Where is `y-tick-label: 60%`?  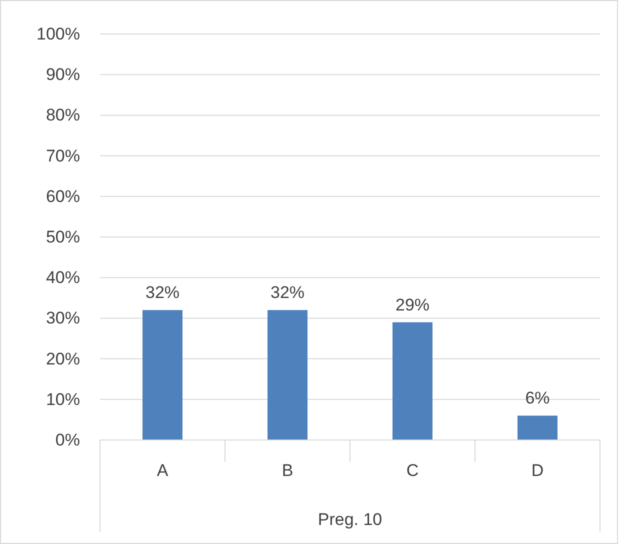 y-tick-label: 60% is located at coordinates (63, 196).